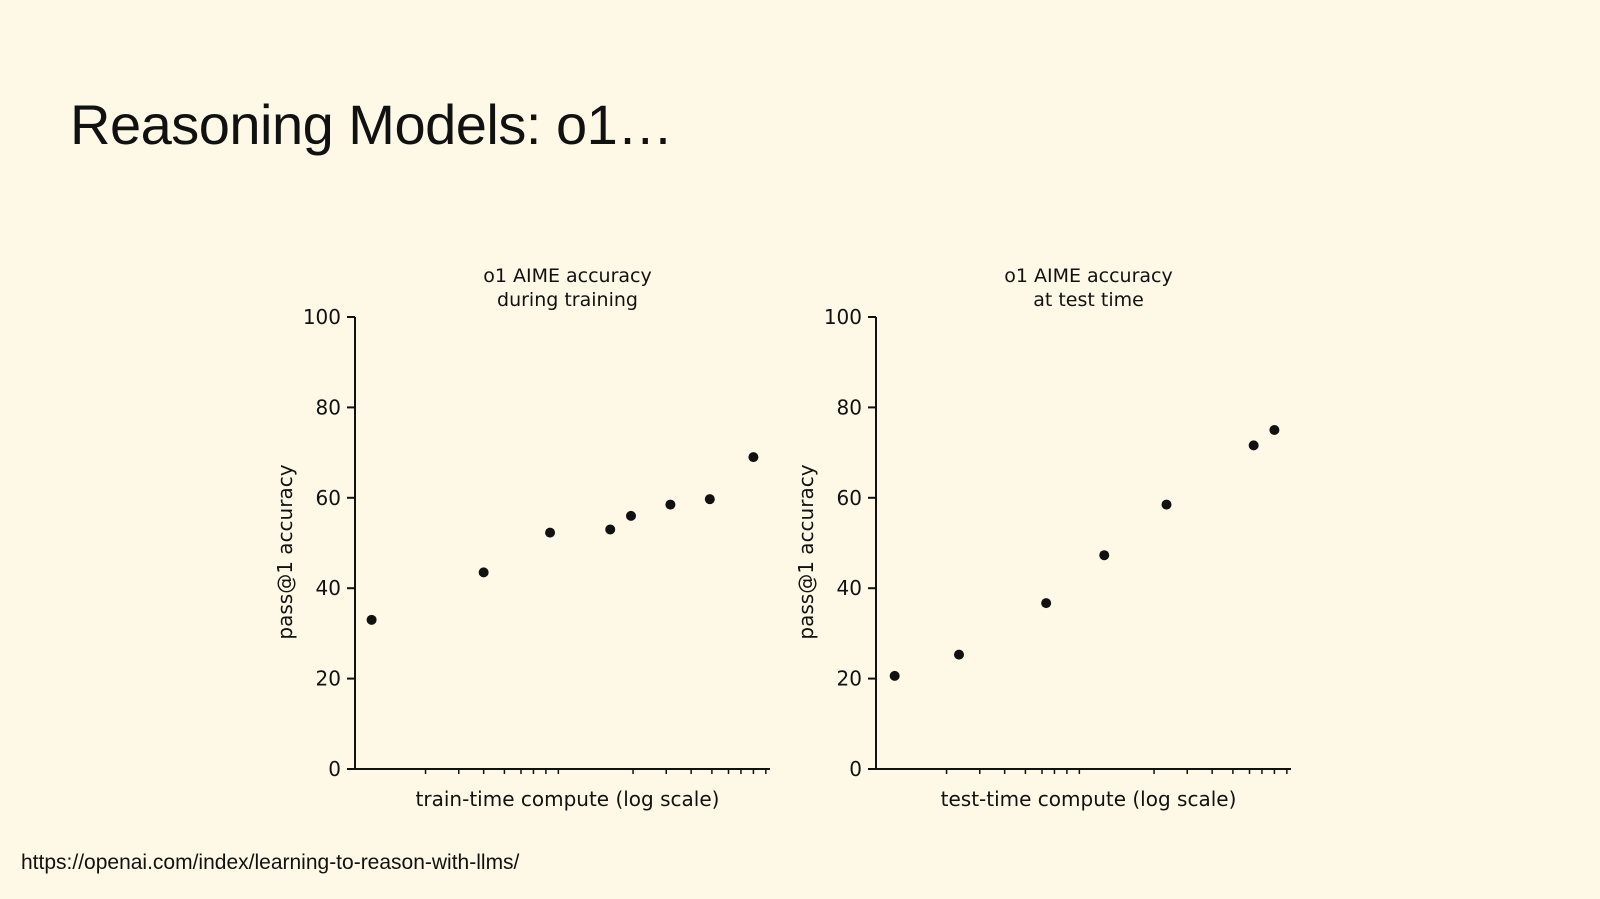  What do you see at coordinates (567, 300) in the screenshot?
I see `chart-title-line: during training` at bounding box center [567, 300].